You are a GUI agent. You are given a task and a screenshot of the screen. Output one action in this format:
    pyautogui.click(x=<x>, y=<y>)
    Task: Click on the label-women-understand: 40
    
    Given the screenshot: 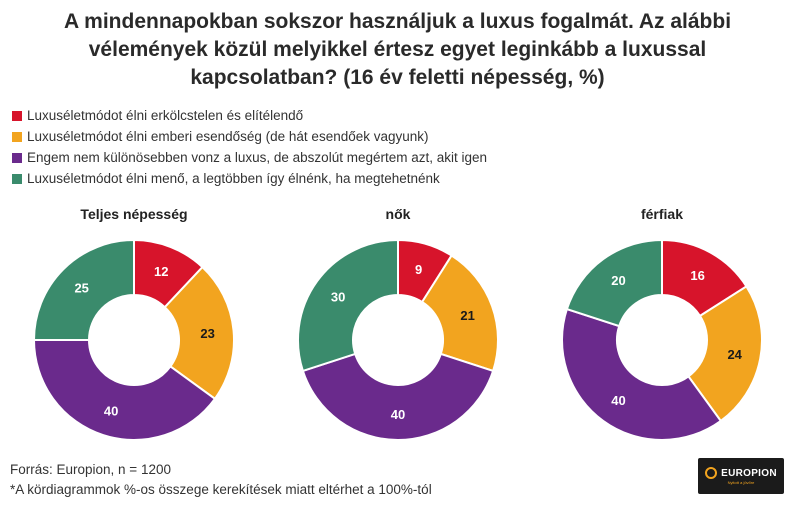 What is the action you would take?
    pyautogui.click(x=398, y=414)
    